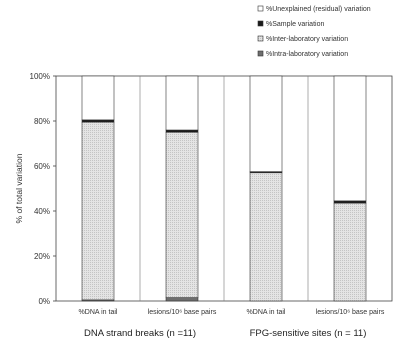 The height and width of the screenshot is (344, 410). Describe the element at coordinates (318, 9) in the screenshot. I see `legend-entry: %Unexplained (residual) variation` at that location.